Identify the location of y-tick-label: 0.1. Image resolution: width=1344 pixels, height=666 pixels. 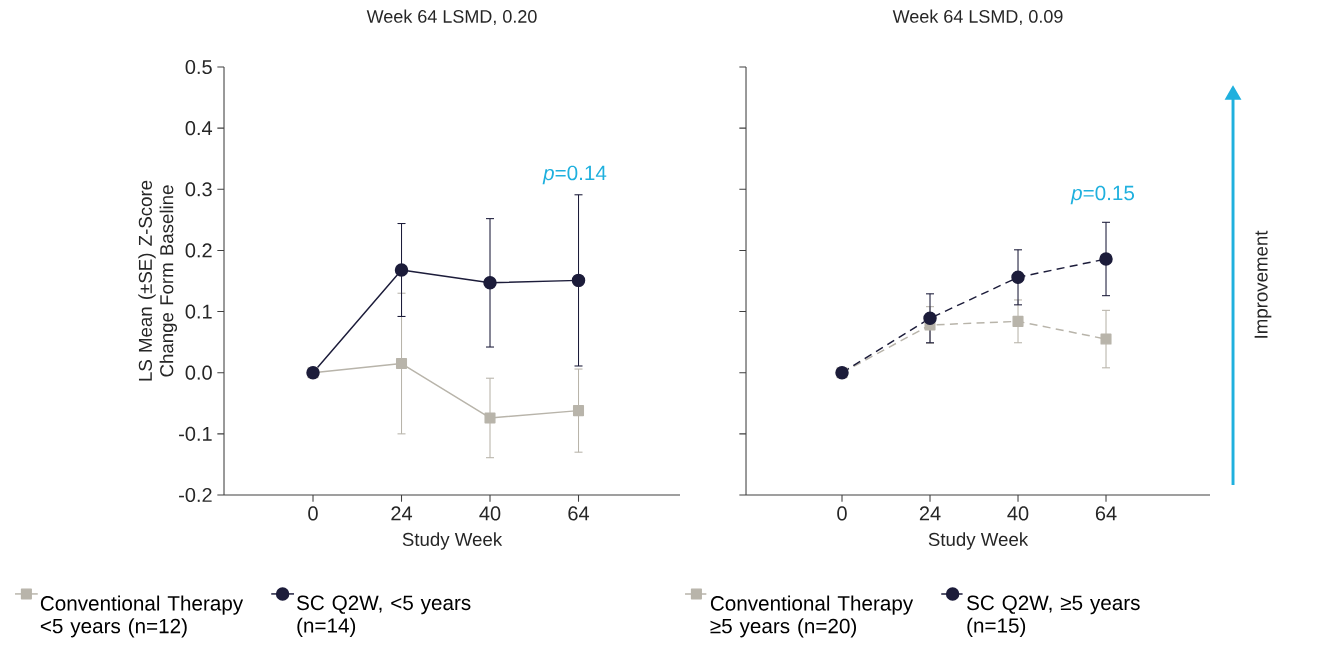
(198, 311).